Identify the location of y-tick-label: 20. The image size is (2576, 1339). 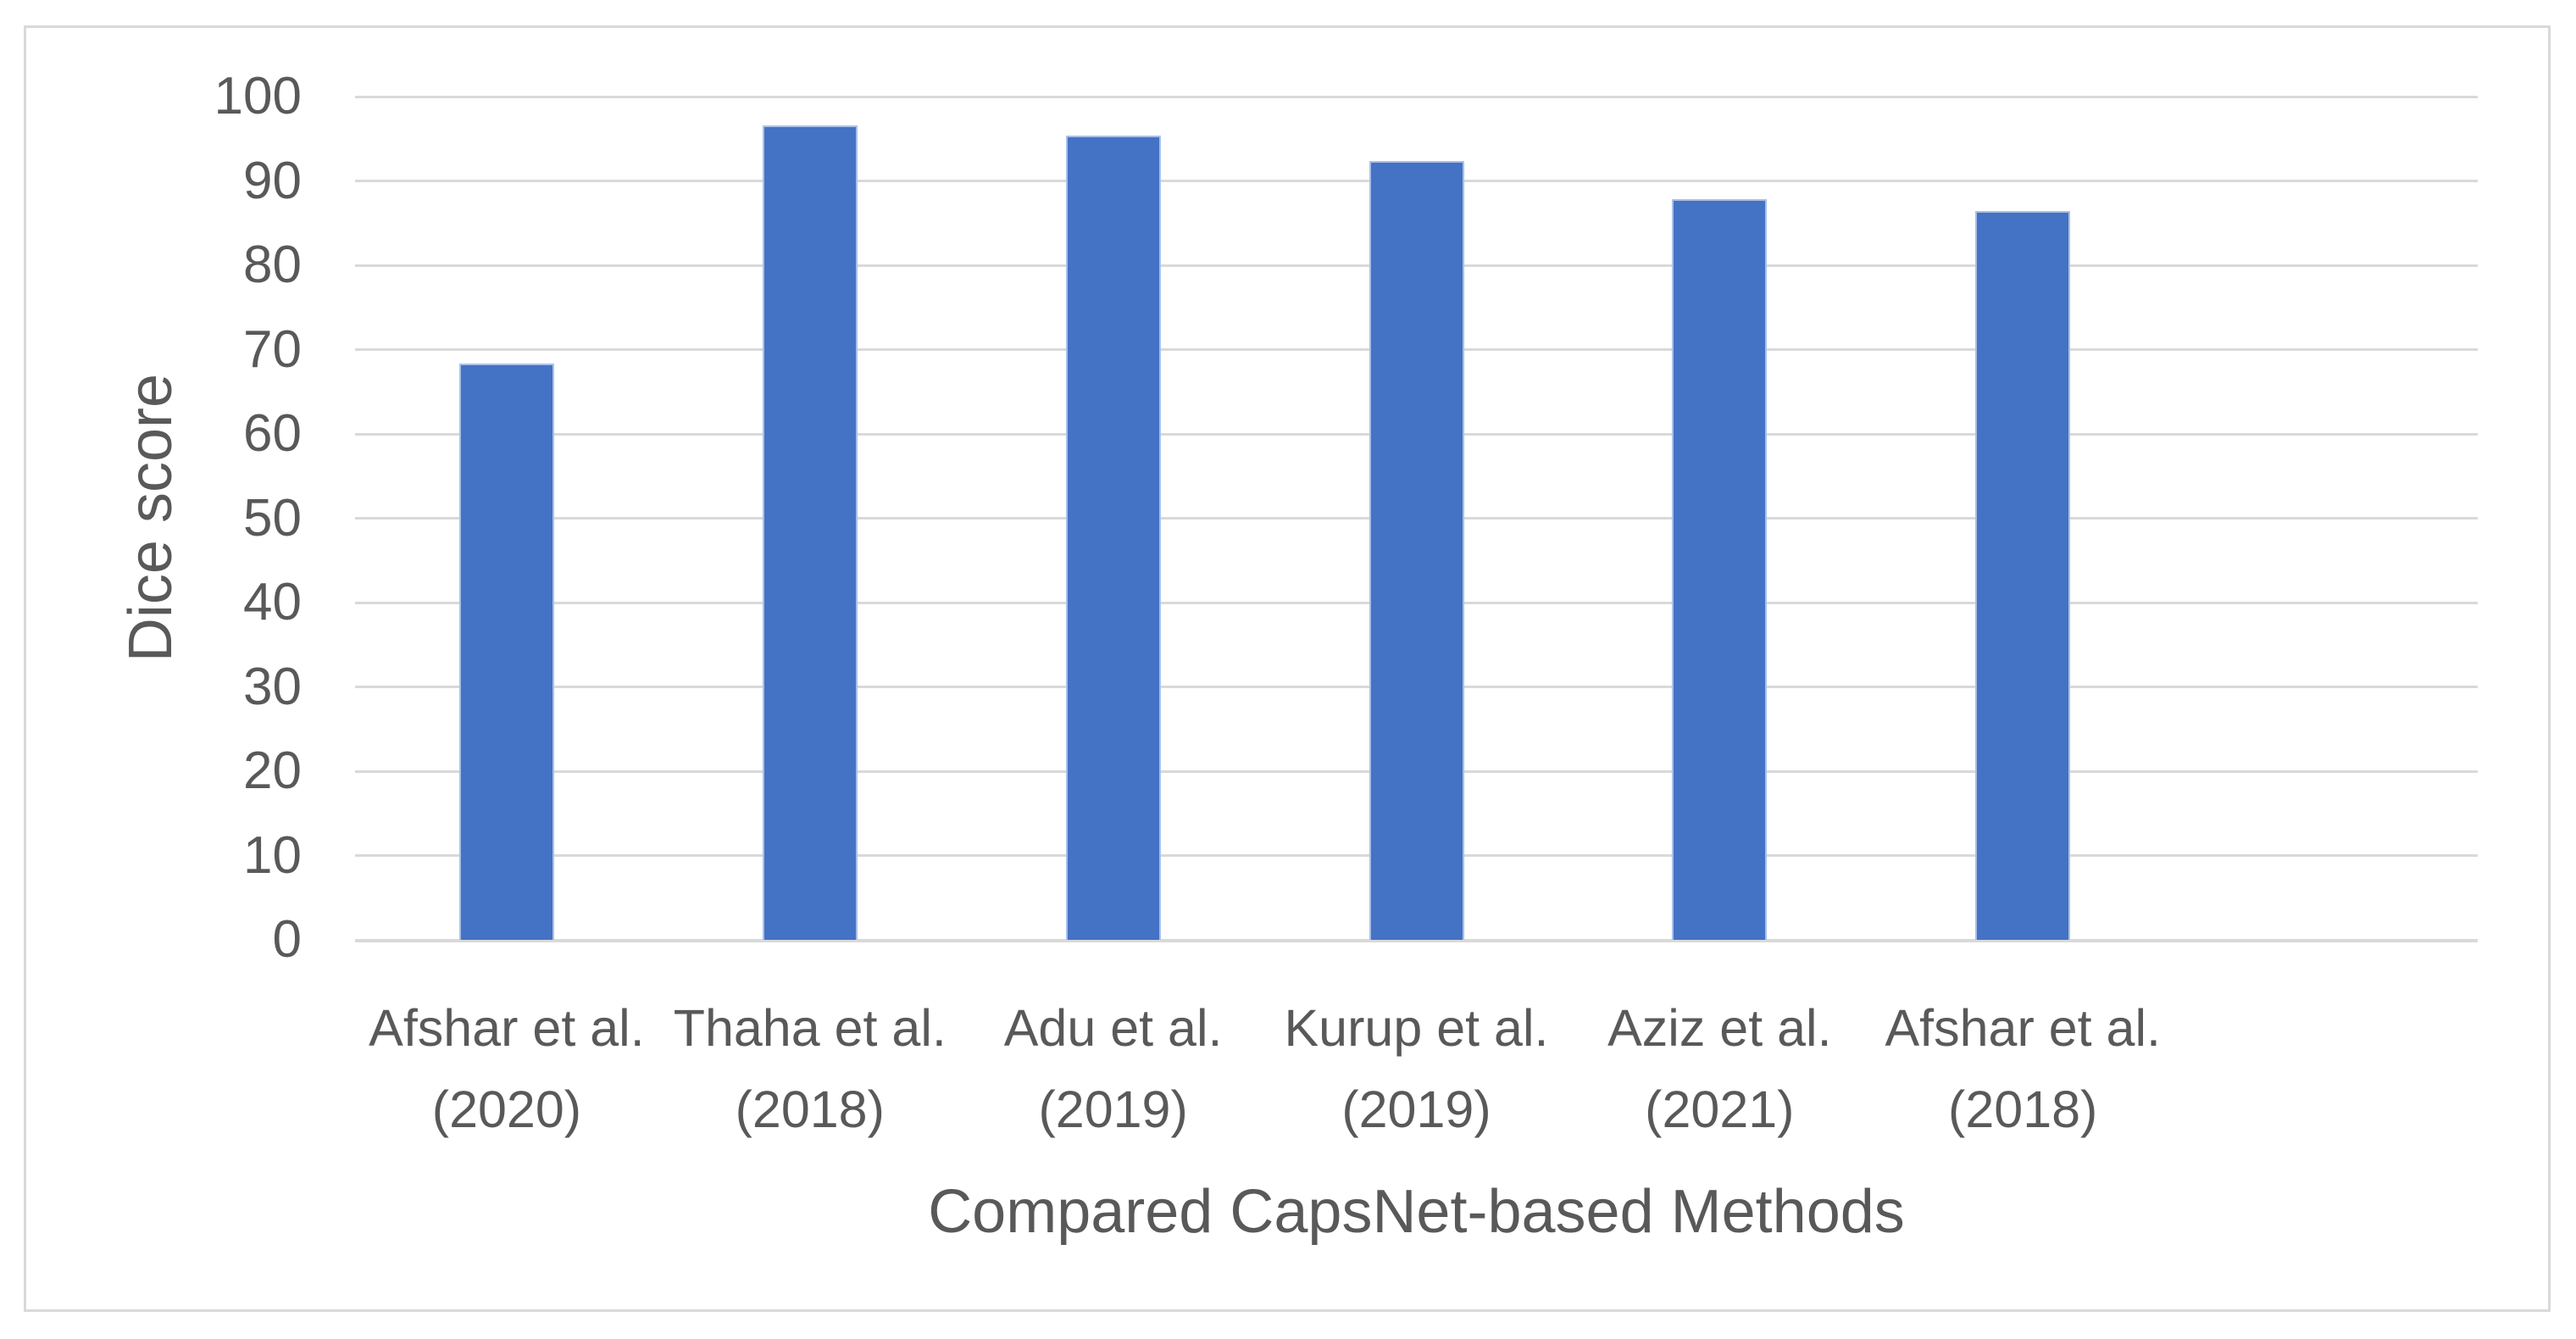
(272, 771).